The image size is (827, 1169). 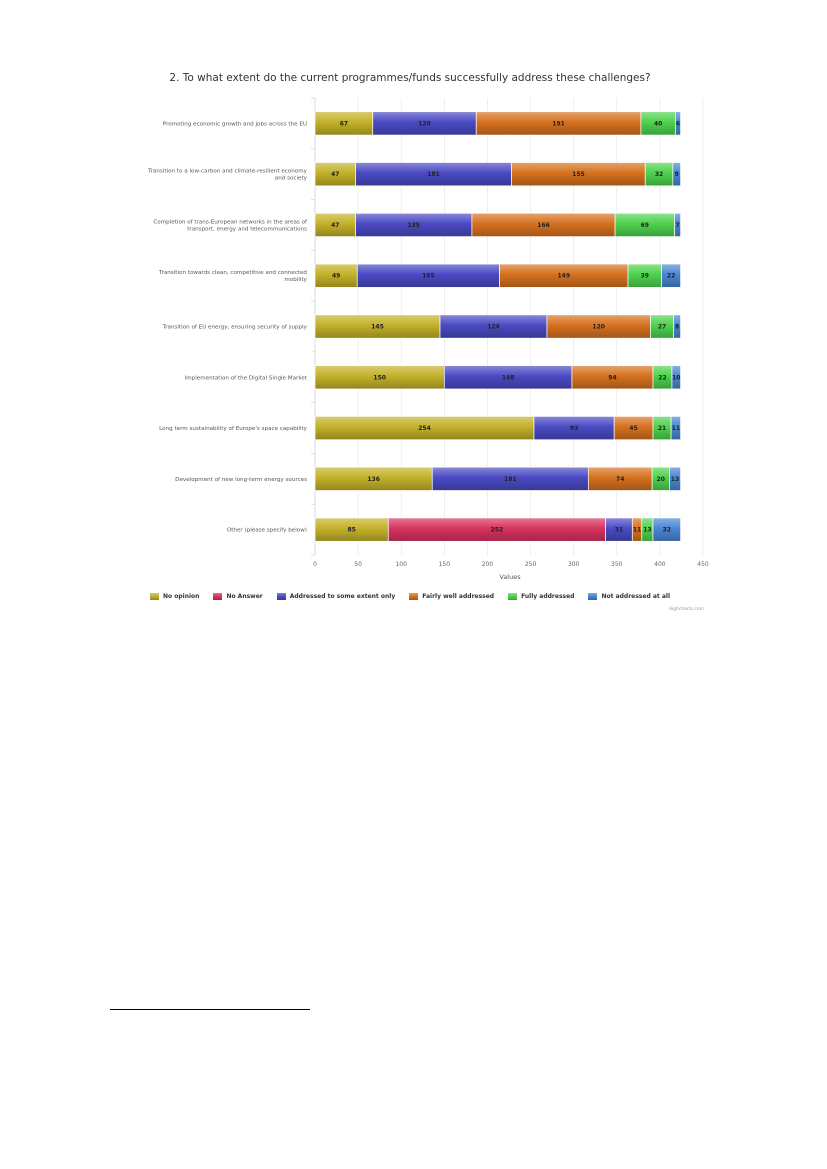 I want to click on x-axis-ticks: 0 50 100 150 200 250 300 350 400 450, so click(x=511, y=564).